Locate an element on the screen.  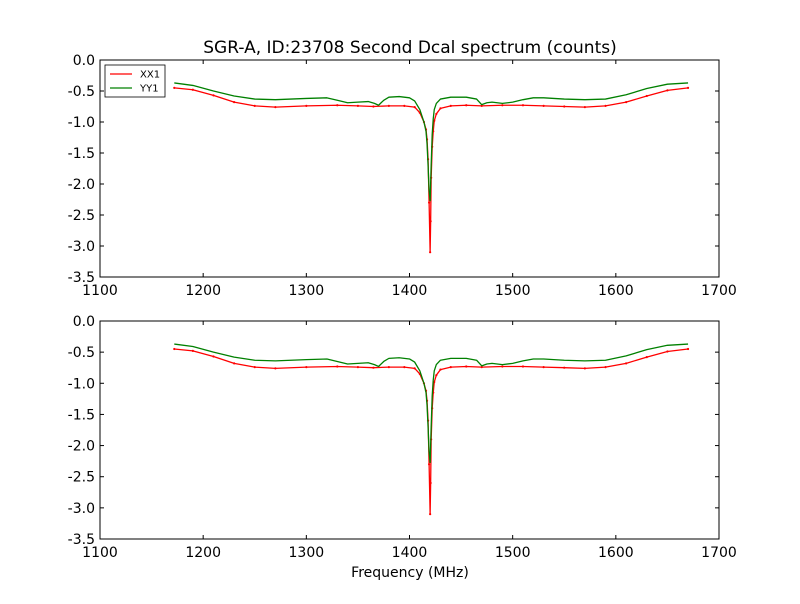
legend-box is located at coordinates (135, 81).